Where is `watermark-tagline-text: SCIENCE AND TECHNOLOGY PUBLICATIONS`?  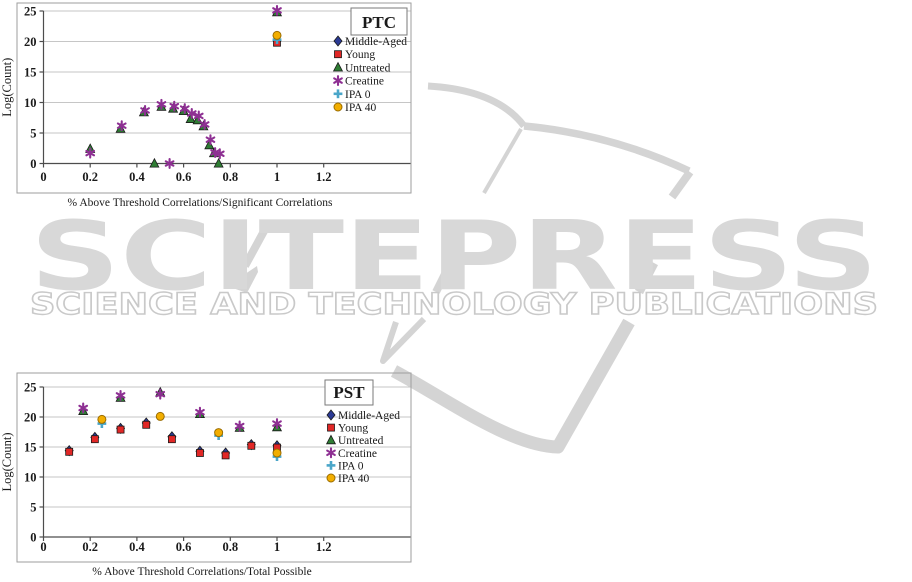 watermark-tagline-text: SCIENCE AND TECHNOLOGY PUBLICATIONS is located at coordinates (454, 304).